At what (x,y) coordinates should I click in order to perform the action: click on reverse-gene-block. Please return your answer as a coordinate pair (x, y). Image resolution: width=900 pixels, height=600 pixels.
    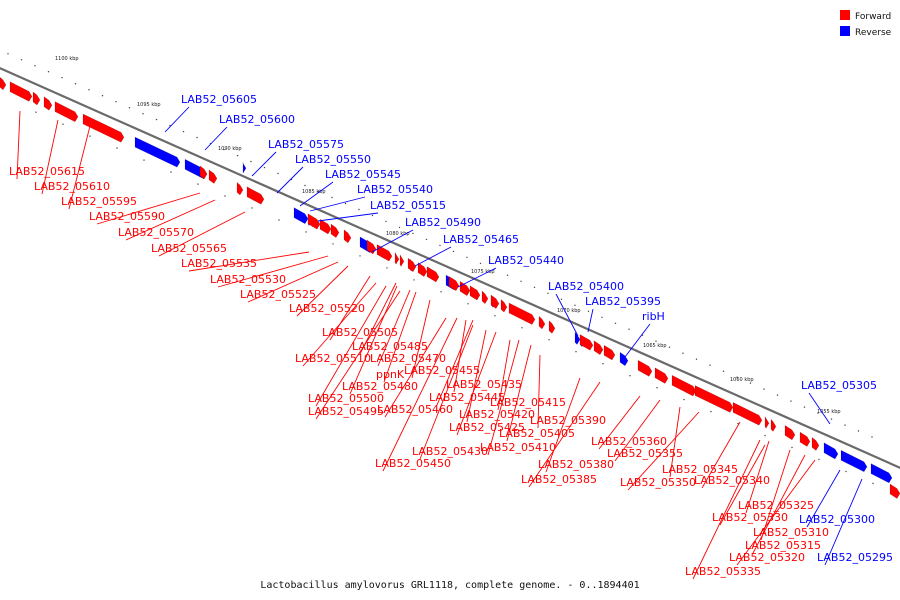
    Looking at the image, I should click on (831, 451).